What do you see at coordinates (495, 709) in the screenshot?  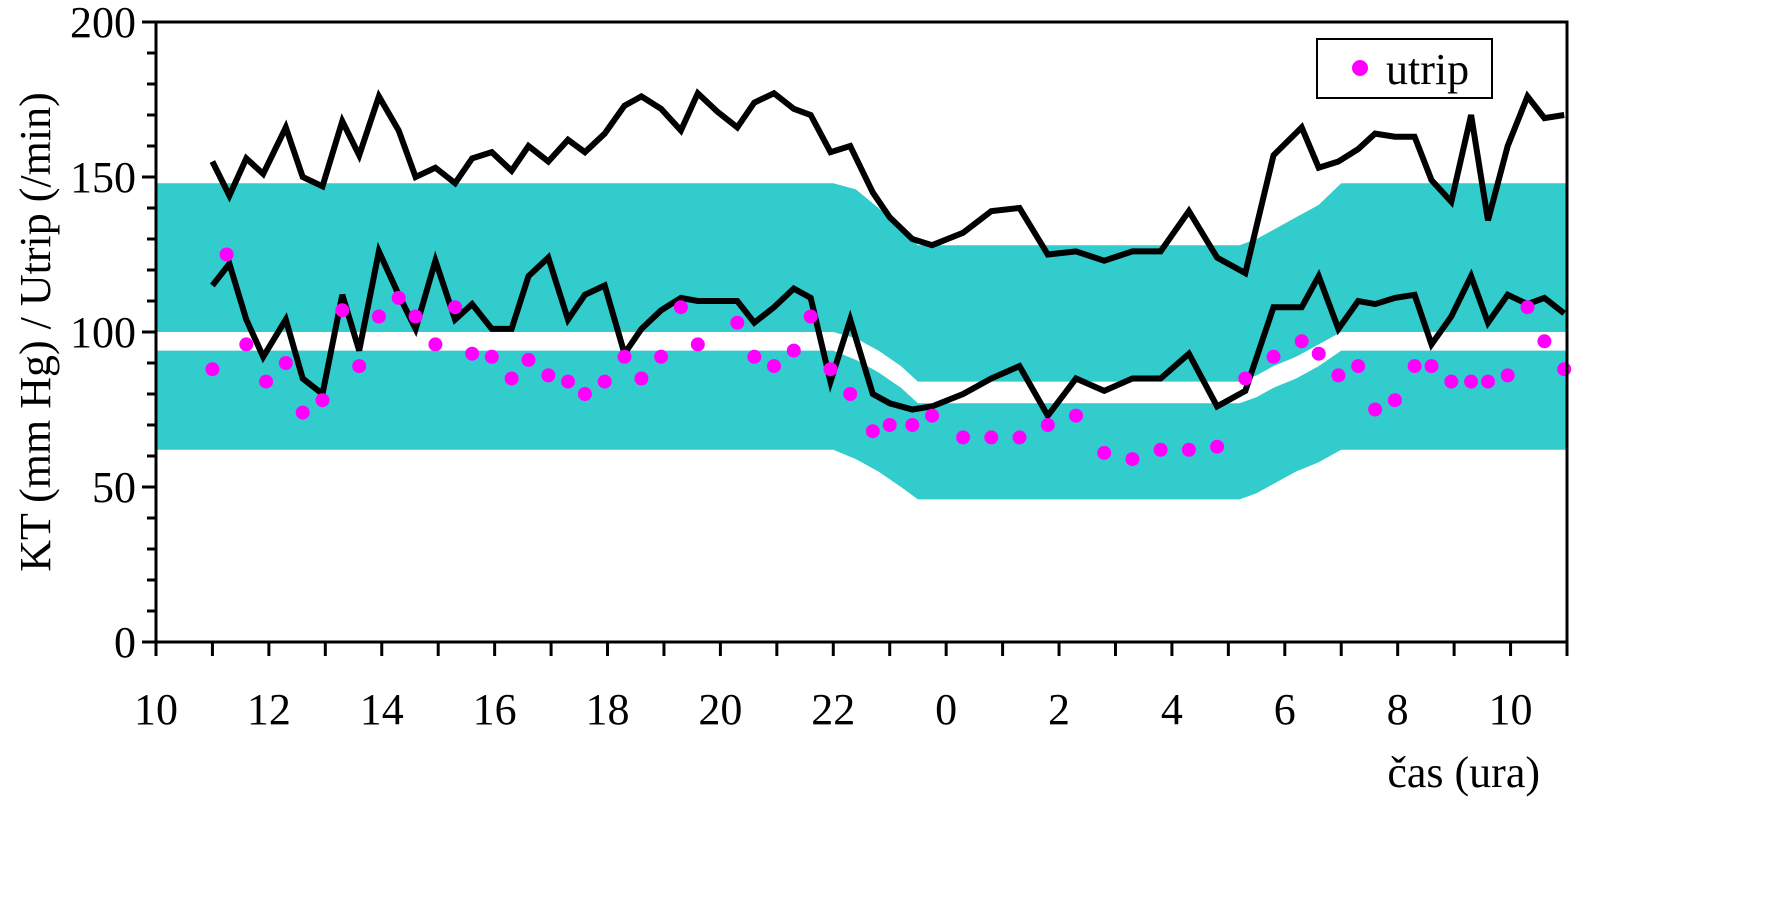 I see `x-tick-label: 16` at bounding box center [495, 709].